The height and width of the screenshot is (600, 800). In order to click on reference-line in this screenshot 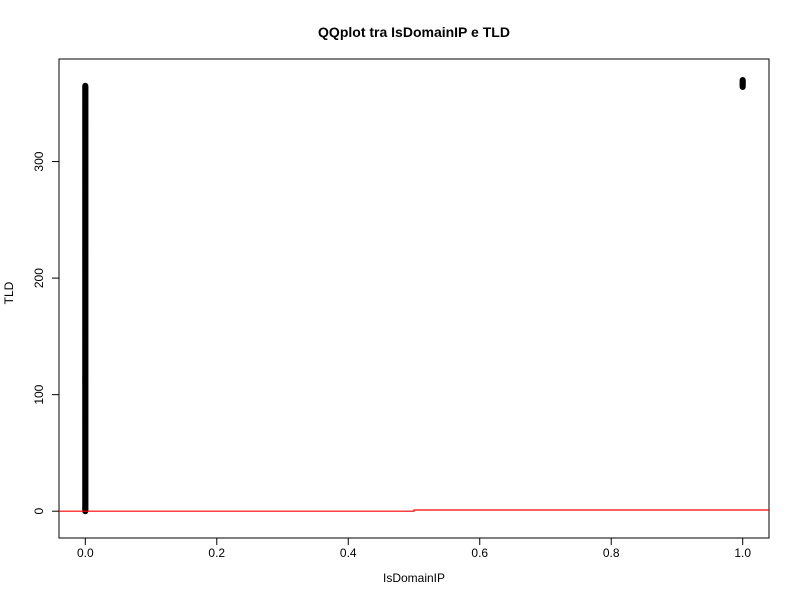, I will do `click(414, 510)`.